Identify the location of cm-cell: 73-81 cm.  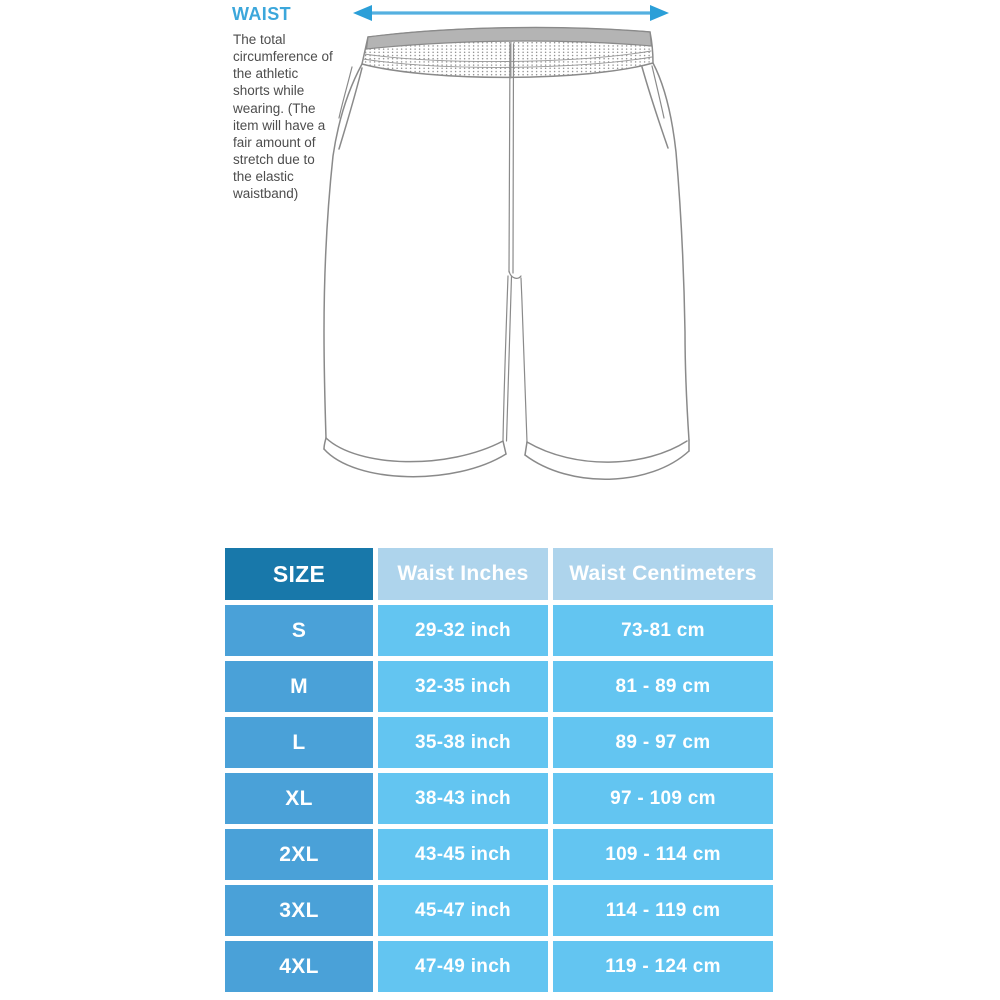
(663, 630).